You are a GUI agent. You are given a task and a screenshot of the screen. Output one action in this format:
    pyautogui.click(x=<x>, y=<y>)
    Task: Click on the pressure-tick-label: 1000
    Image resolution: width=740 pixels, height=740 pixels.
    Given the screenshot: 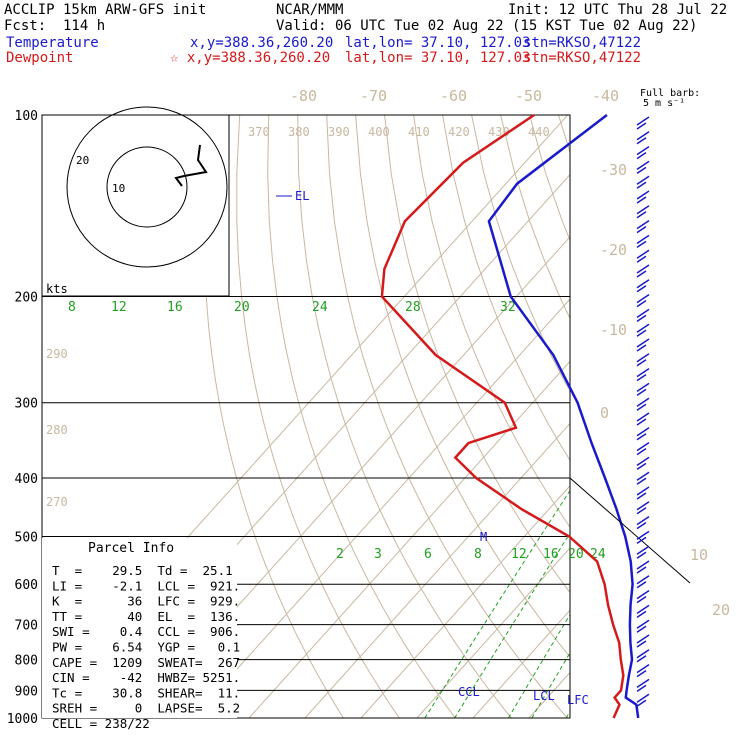 What is the action you would take?
    pyautogui.click(x=22, y=719)
    